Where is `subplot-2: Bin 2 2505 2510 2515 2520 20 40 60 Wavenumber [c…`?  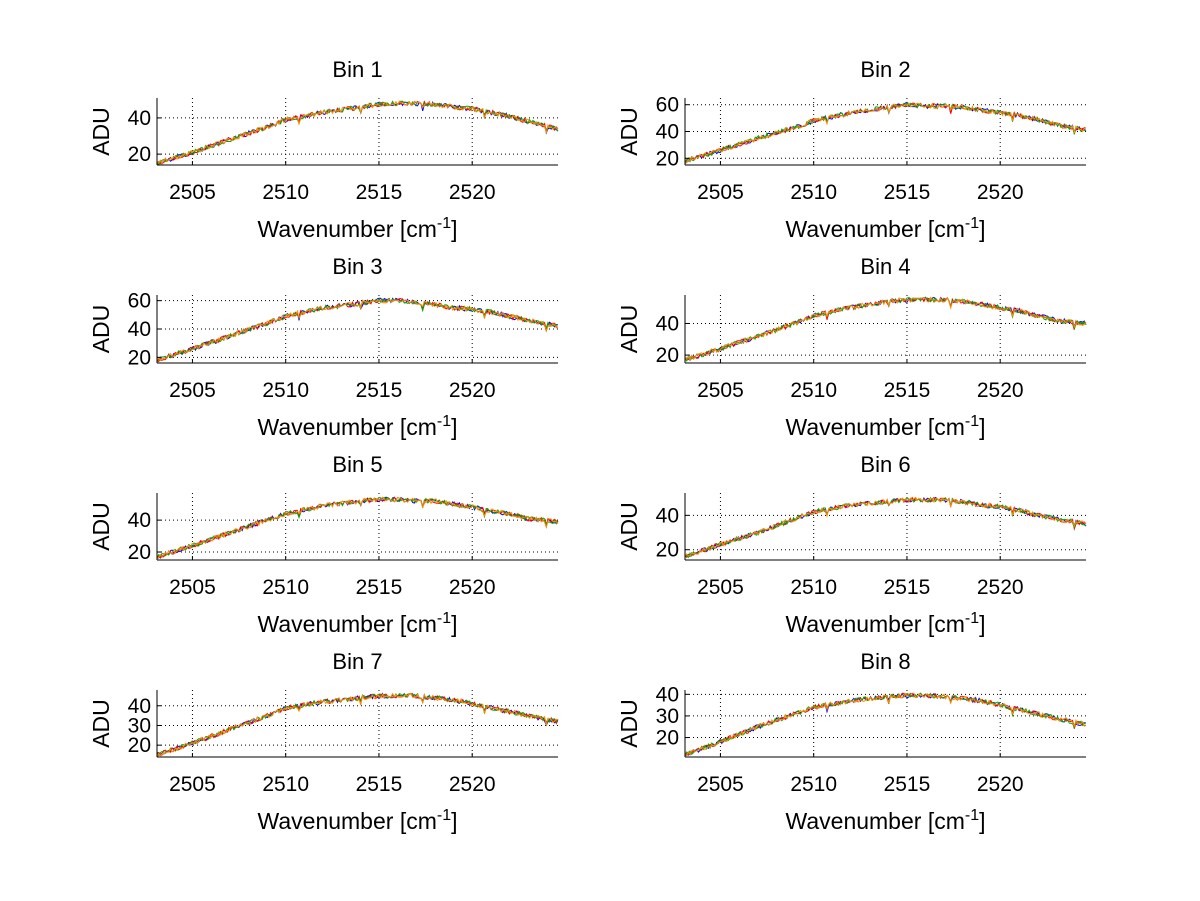 subplot-2: Bin 2 2505 2510 2515 2520 20 40 60 Wavenumber [c… is located at coordinates (851, 149).